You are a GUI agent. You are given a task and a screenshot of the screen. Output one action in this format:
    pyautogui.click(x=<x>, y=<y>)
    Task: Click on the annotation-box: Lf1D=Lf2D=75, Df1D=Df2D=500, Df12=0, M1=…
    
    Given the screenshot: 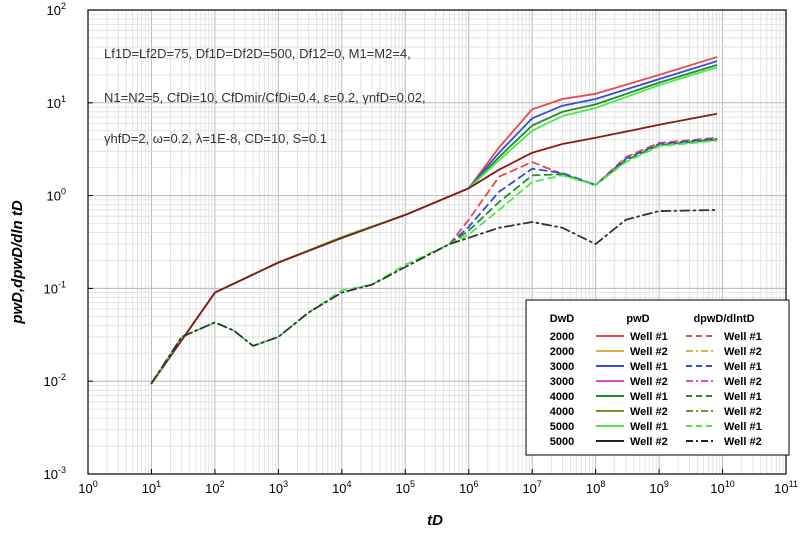 What is the action you would take?
    pyautogui.click(x=265, y=96)
    